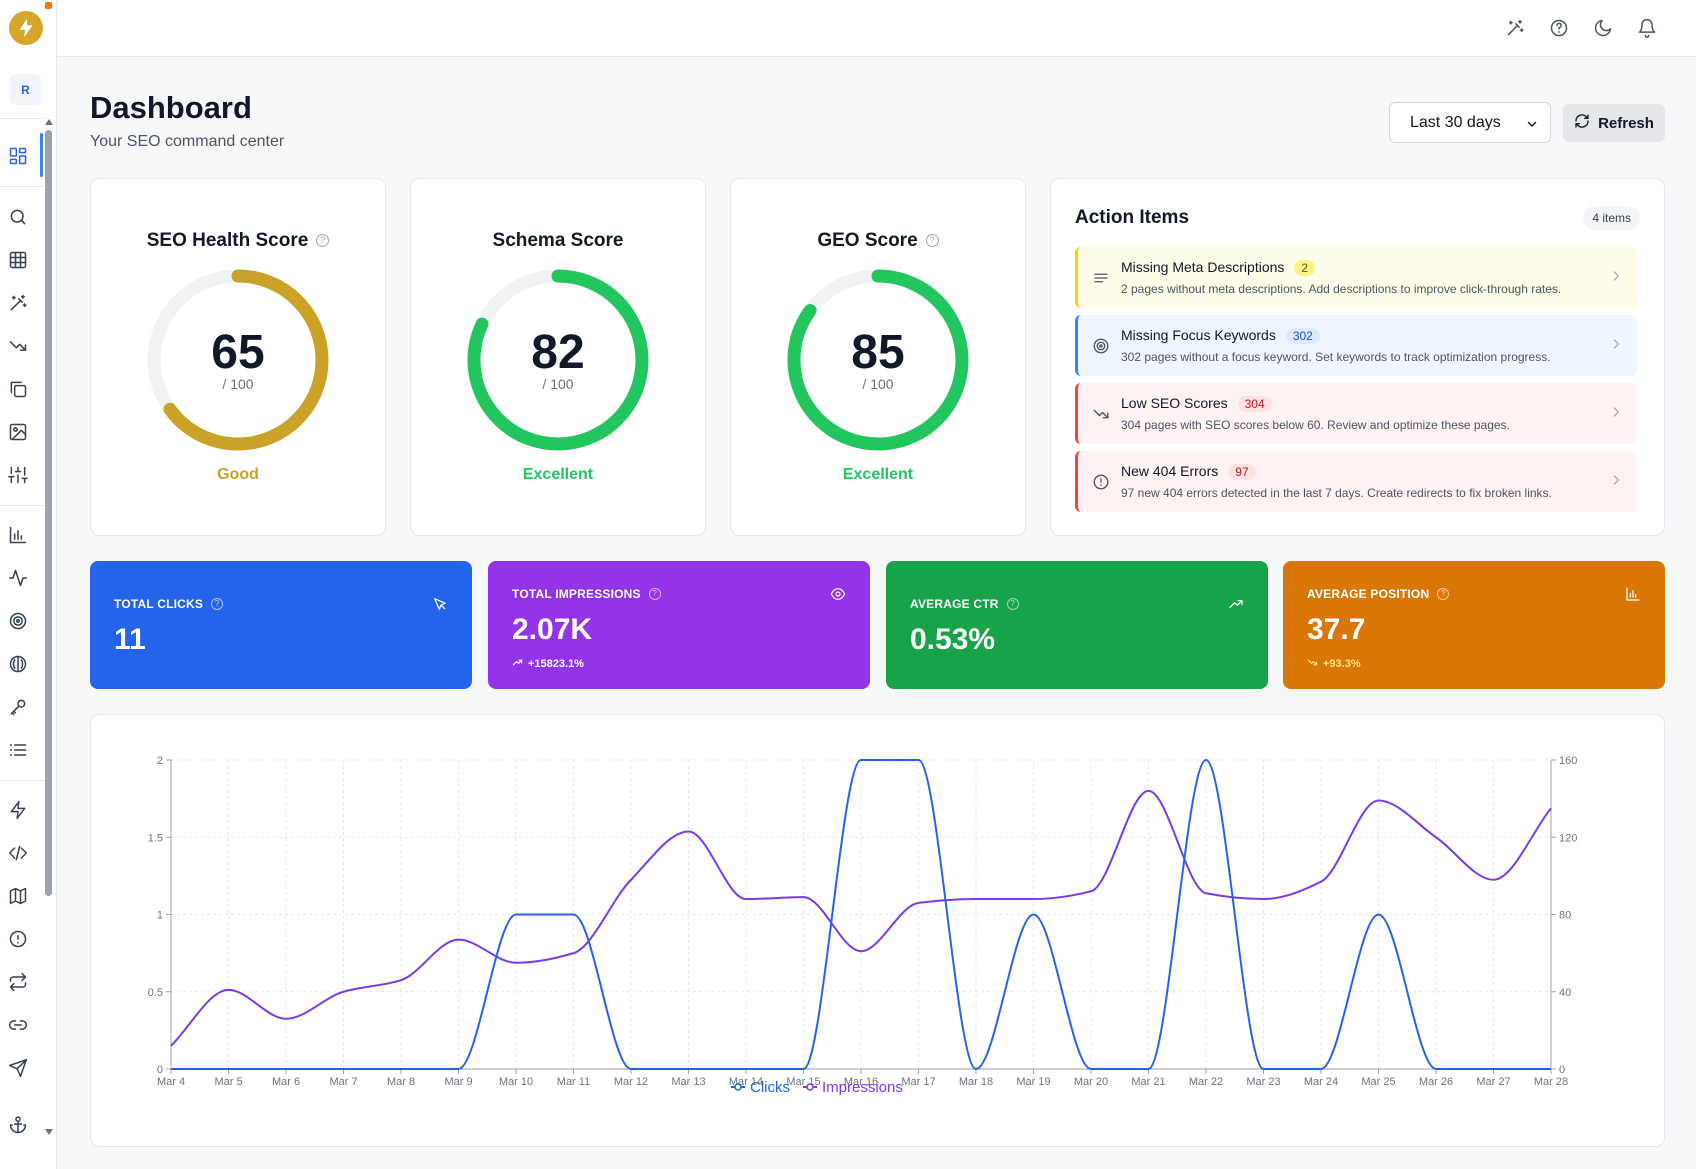  I want to click on x-tick-label: Mar 16, so click(861, 1082).